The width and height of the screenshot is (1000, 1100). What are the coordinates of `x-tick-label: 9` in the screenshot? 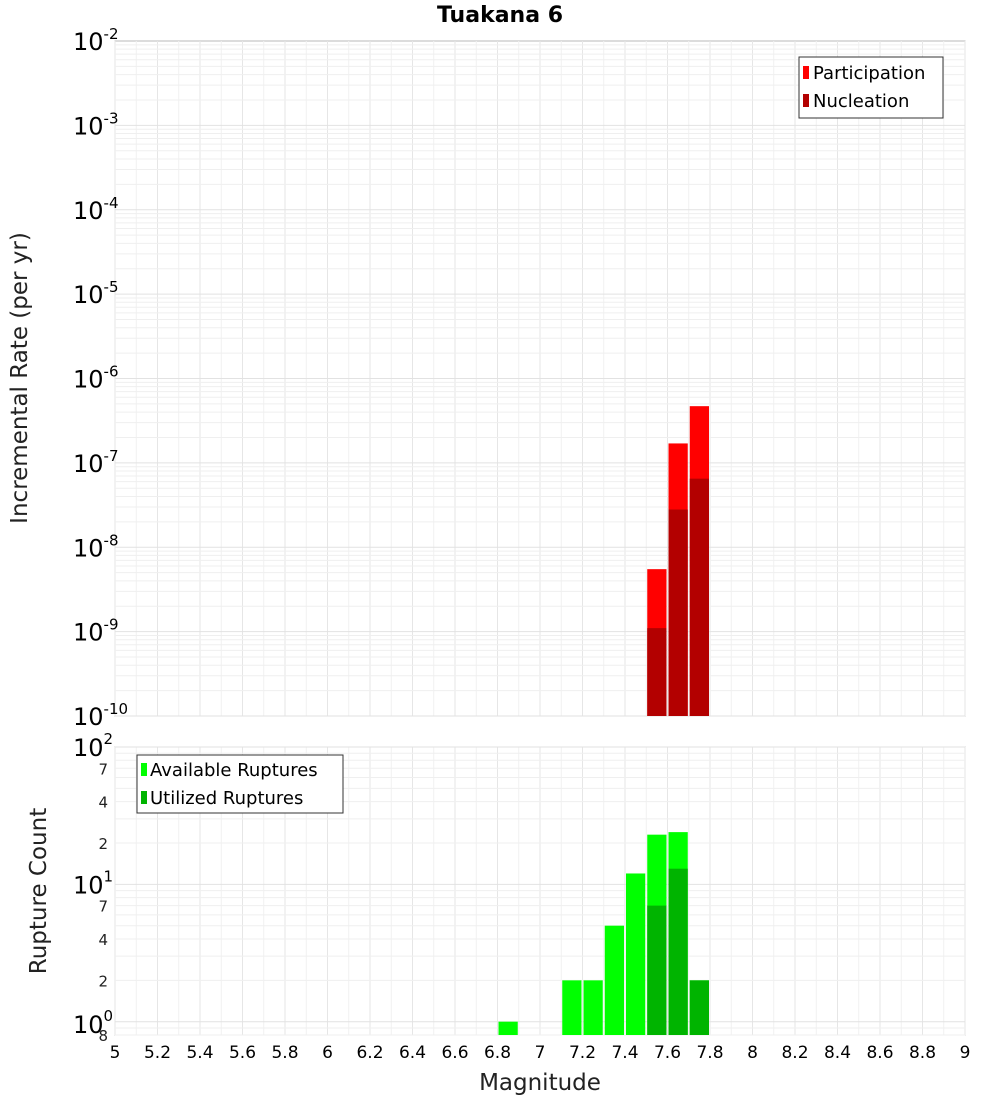 It's located at (965, 1053).